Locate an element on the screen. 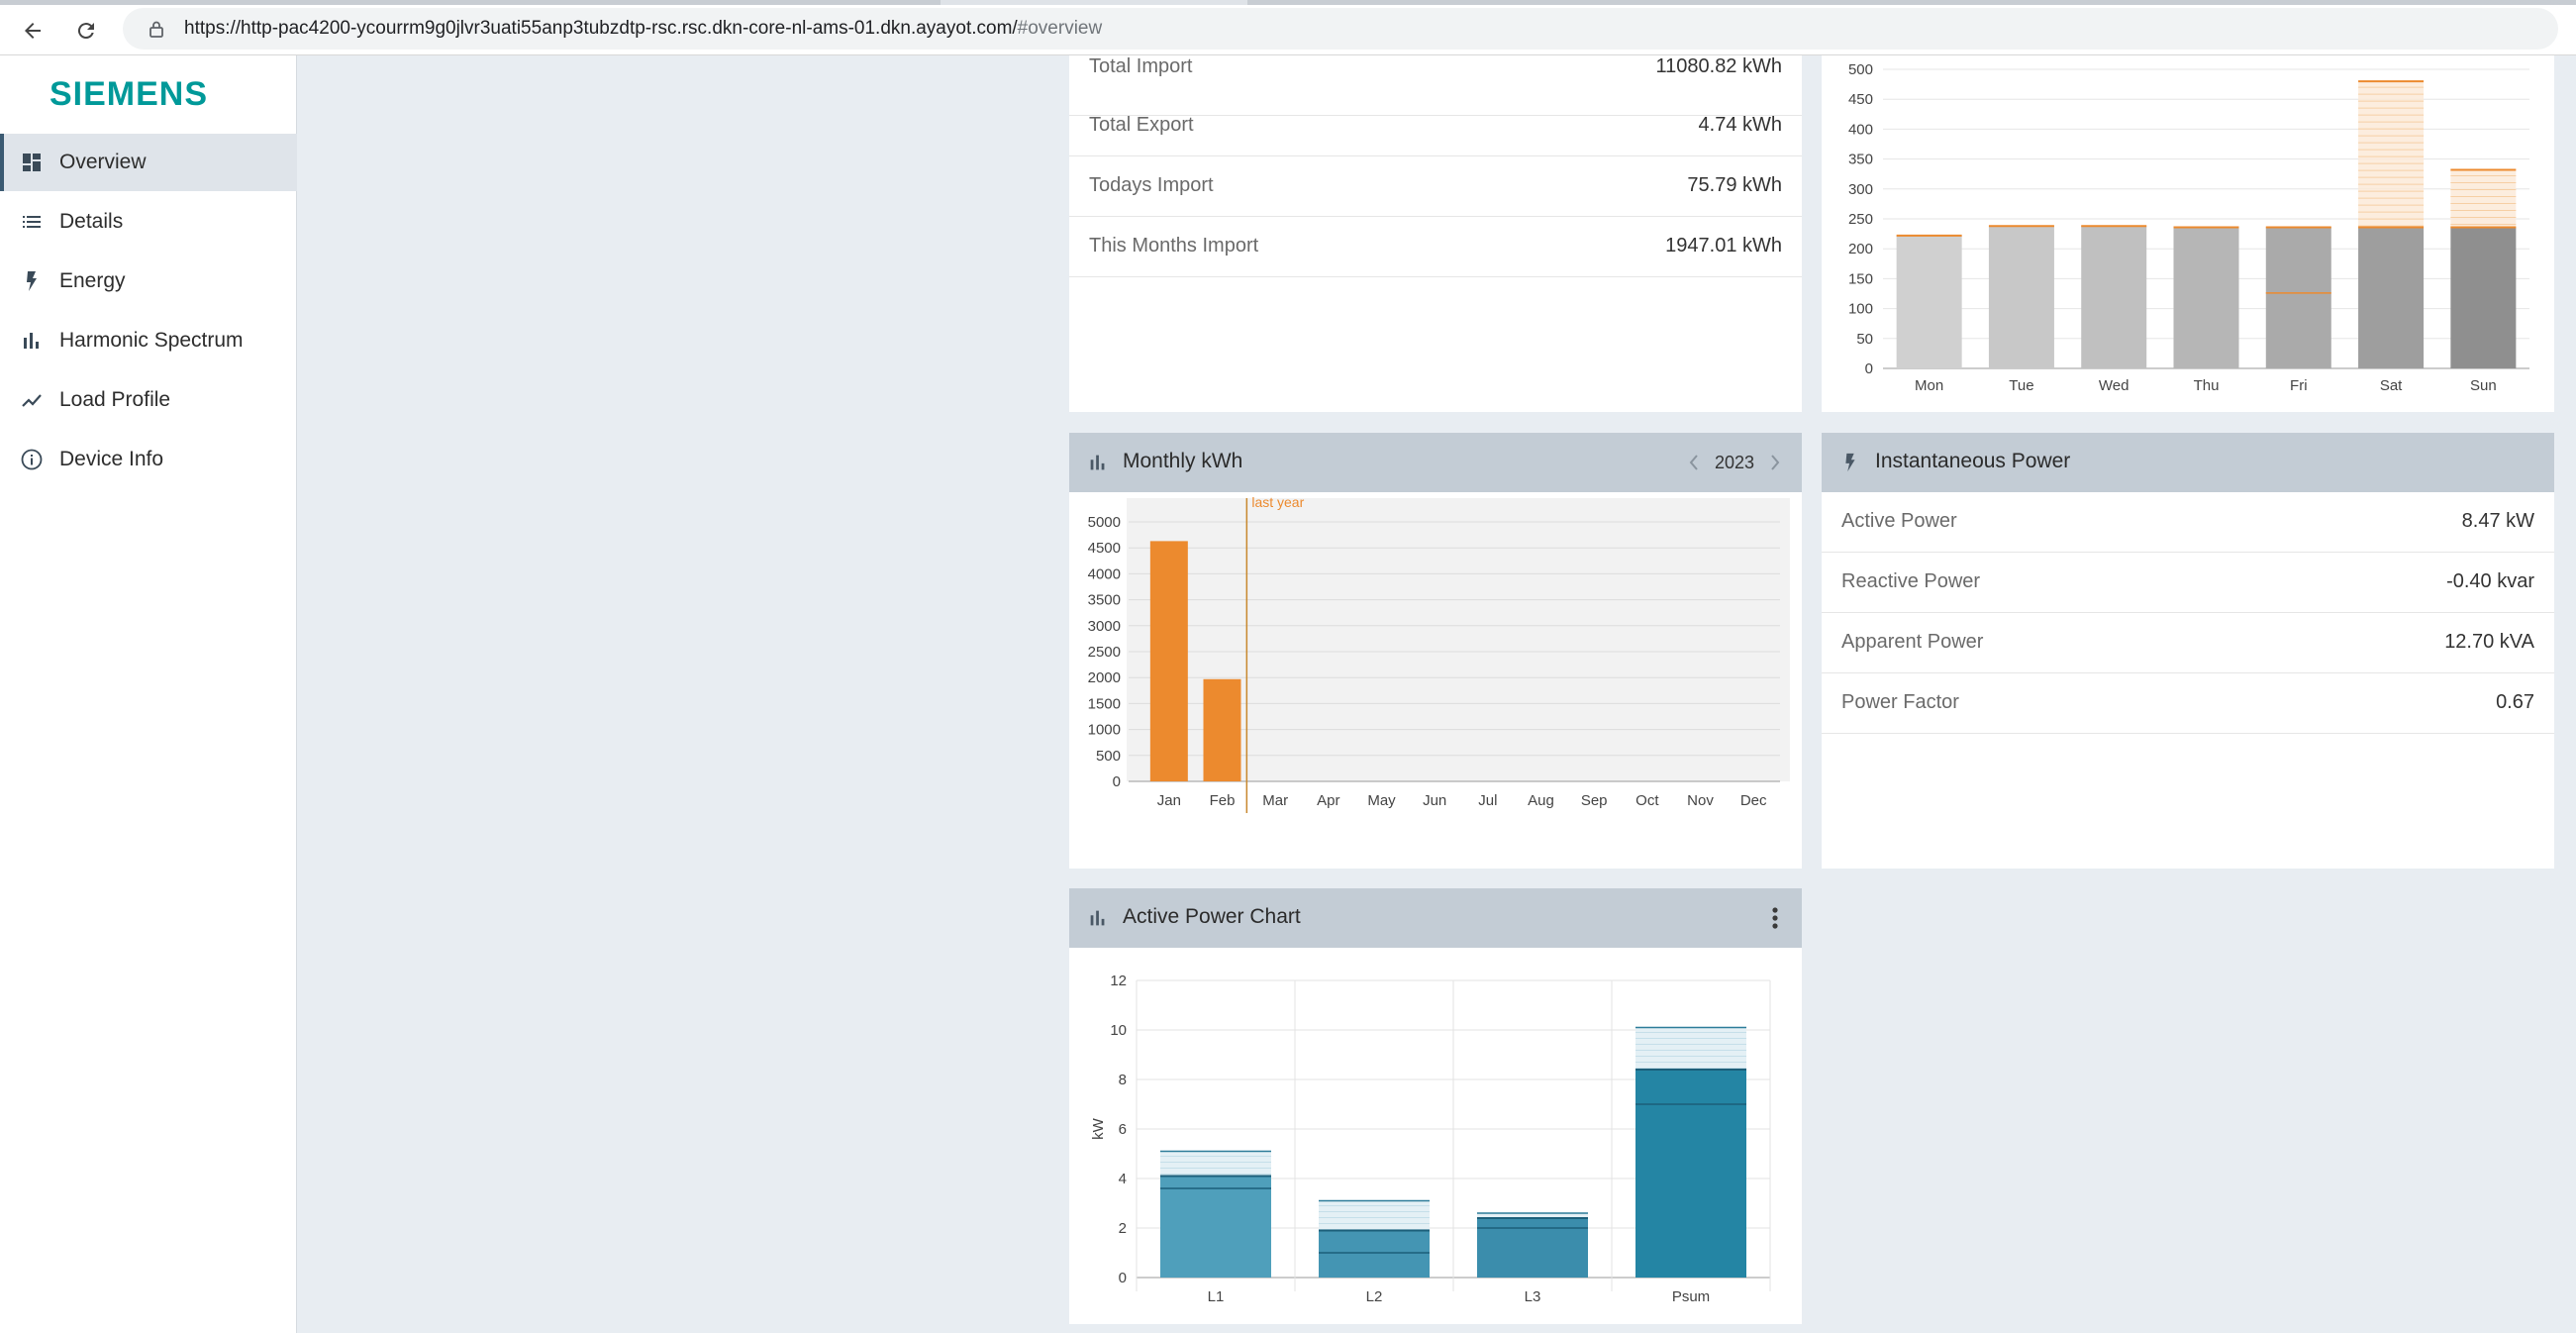 This screenshot has width=2576, height=1333. line-chart-icon is located at coordinates (32, 400).